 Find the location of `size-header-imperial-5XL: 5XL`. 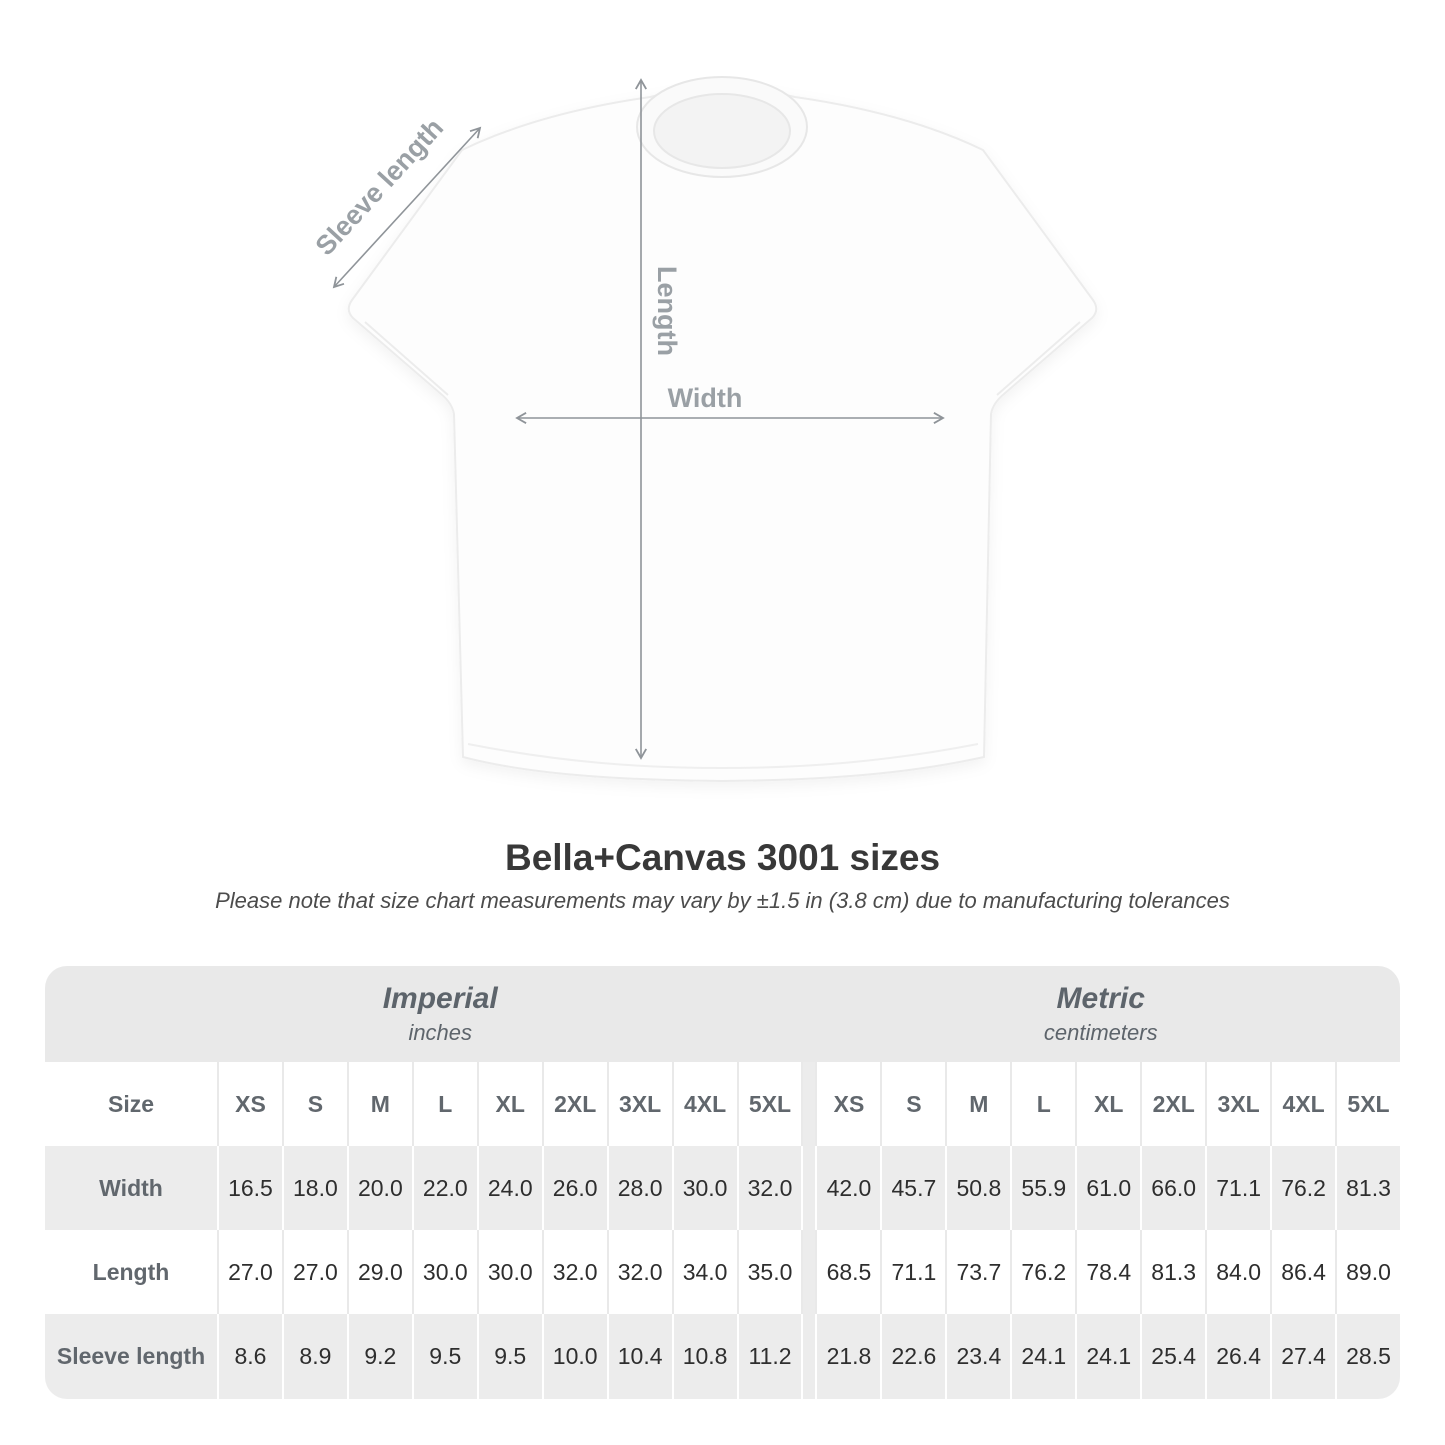

size-header-imperial-5XL: 5XL is located at coordinates (769, 1104).